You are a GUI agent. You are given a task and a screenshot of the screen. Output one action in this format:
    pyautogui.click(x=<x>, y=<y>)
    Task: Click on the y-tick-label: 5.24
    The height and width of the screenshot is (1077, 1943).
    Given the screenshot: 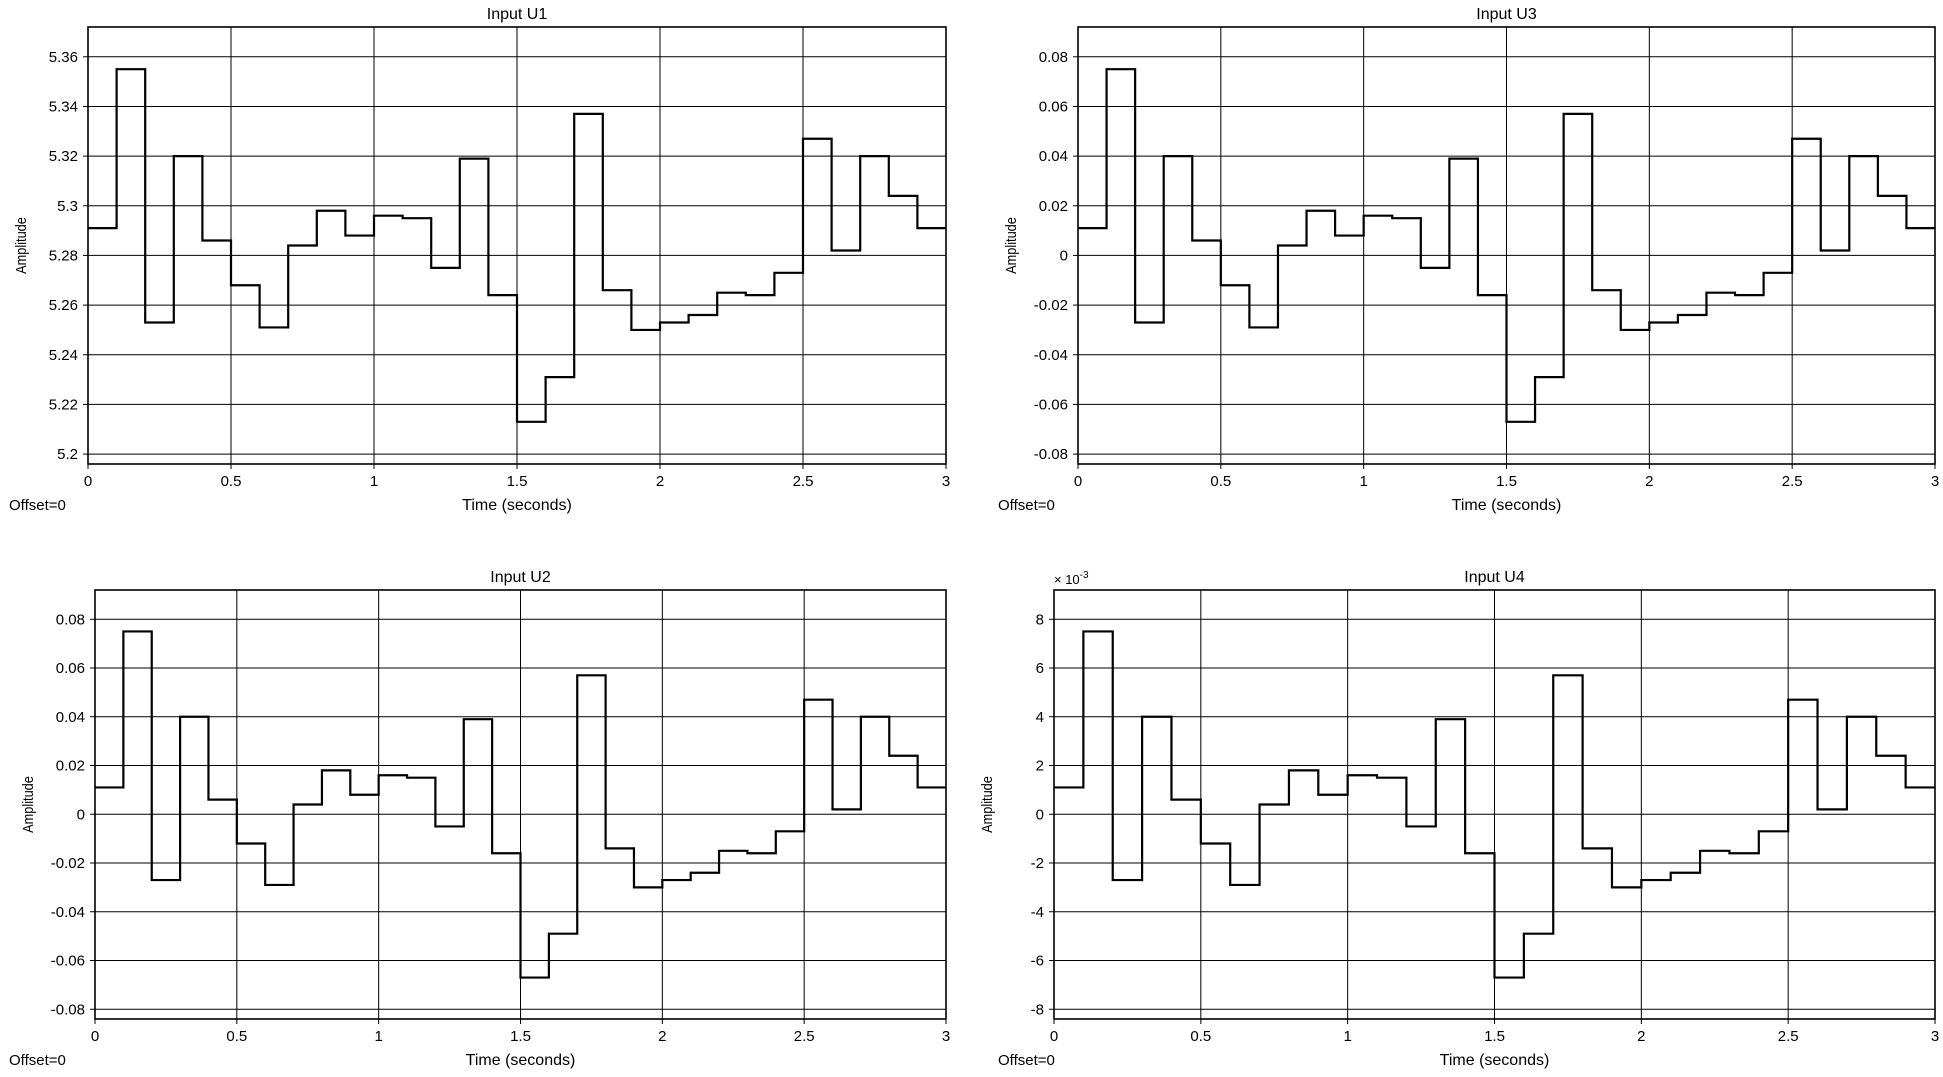 What is the action you would take?
    pyautogui.click(x=63, y=355)
    